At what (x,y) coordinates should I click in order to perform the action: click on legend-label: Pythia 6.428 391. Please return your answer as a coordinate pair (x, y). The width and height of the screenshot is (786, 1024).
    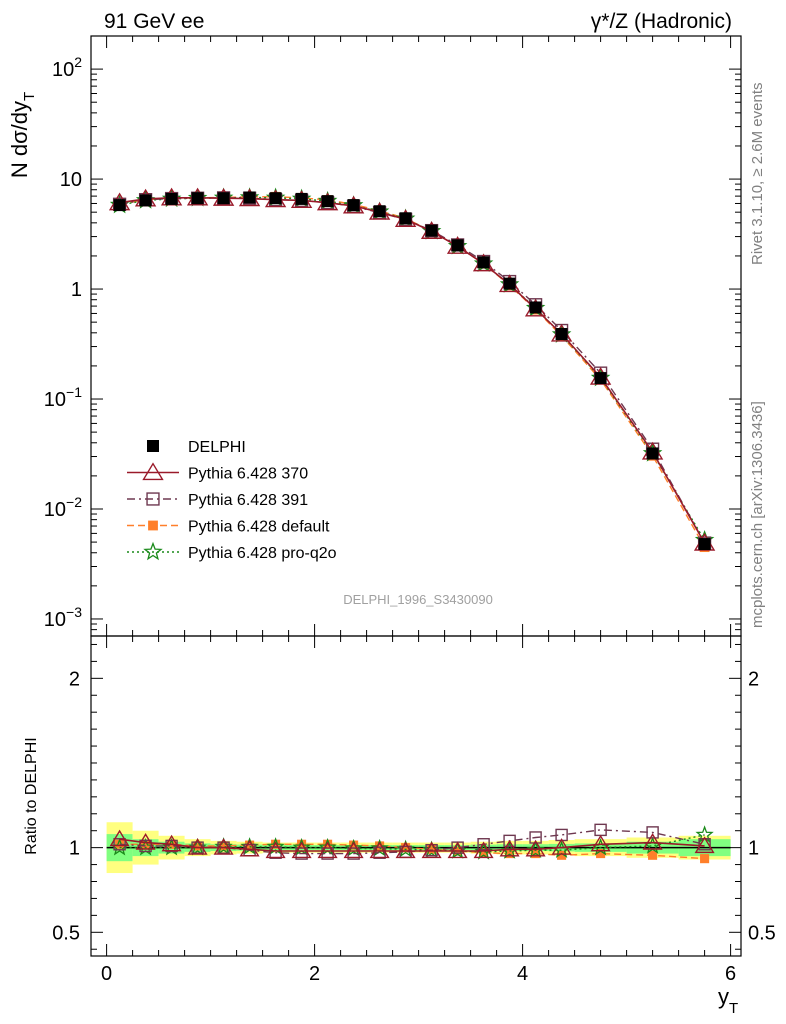
    Looking at the image, I should click on (248, 500).